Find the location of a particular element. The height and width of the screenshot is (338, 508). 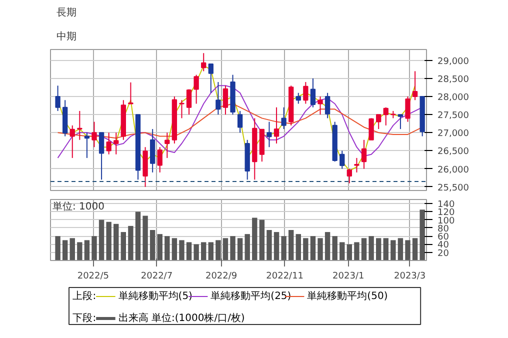

y-tick-label: 120 is located at coordinates (446, 213).